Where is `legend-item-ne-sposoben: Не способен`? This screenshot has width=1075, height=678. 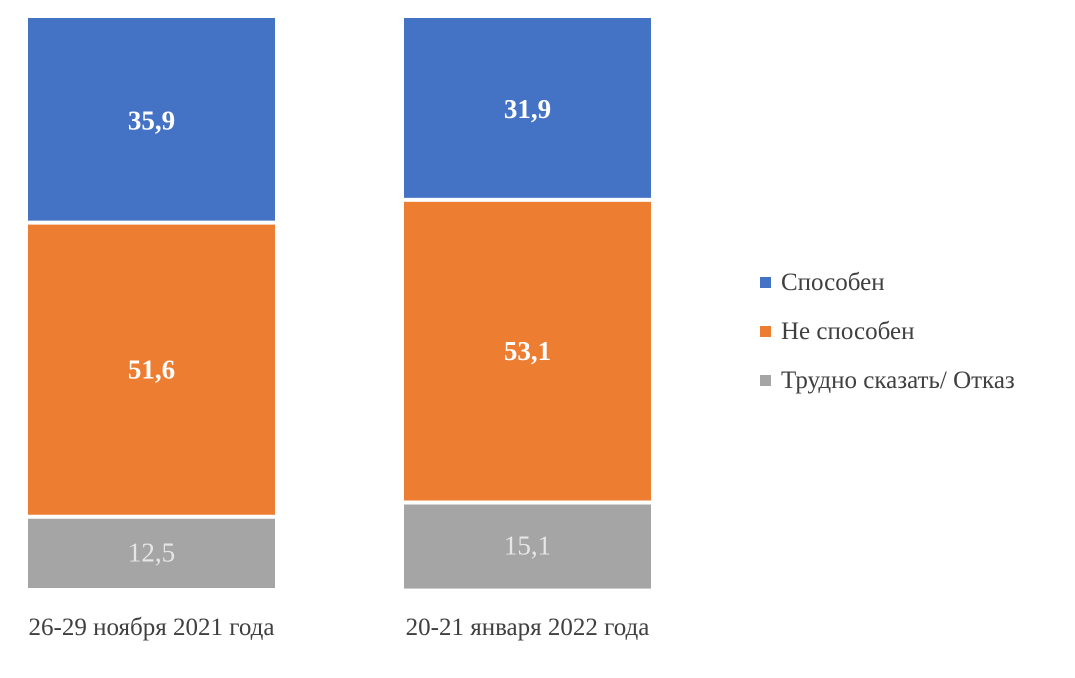 legend-item-ne-sposoben: Не способен is located at coordinates (887, 331).